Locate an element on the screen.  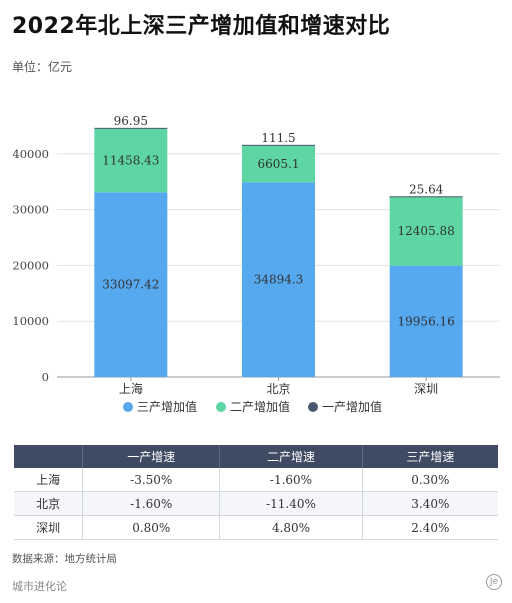
brand-name: 城市进化论 is located at coordinates (39, 586).